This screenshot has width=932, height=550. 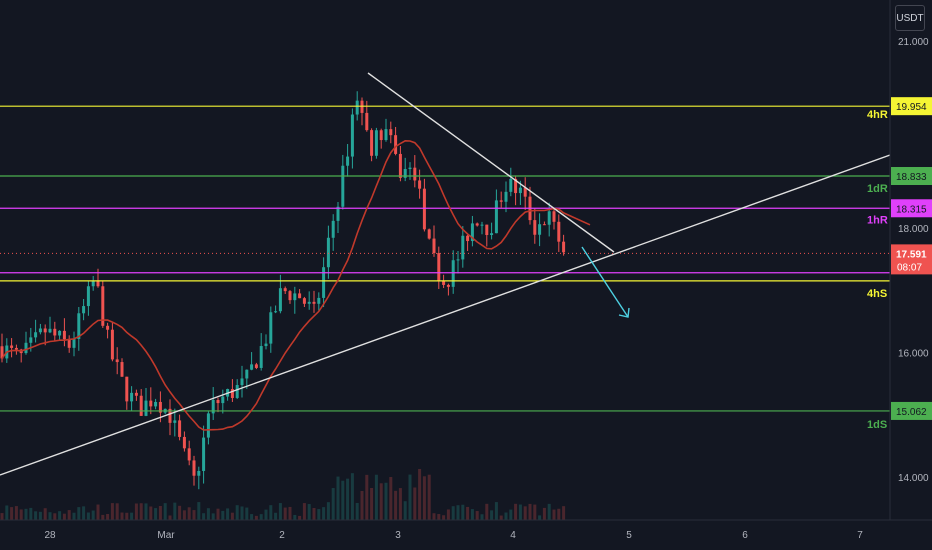 What do you see at coordinates (50, 535) in the screenshot?
I see `time-tick-label: 28` at bounding box center [50, 535].